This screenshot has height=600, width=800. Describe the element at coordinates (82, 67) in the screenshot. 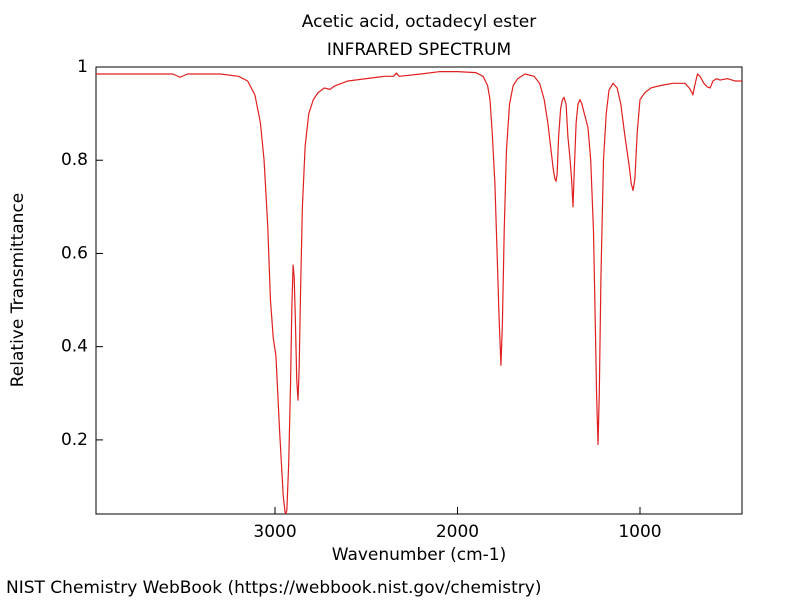

I see `y-tick-label: 1` at that location.